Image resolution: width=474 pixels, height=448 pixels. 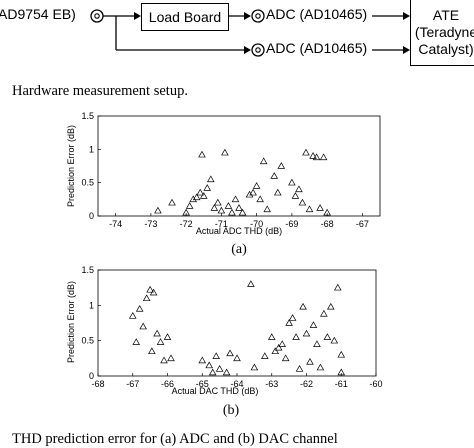 I want to click on adc-bottom-label: ADC (AD10465), so click(x=317, y=48).